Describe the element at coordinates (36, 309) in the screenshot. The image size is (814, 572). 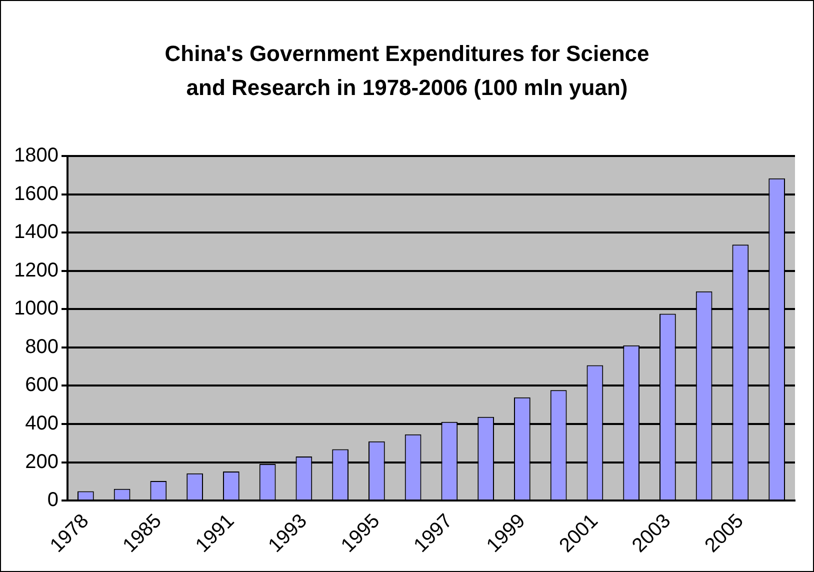
I see `y-tick-label: 1000` at that location.